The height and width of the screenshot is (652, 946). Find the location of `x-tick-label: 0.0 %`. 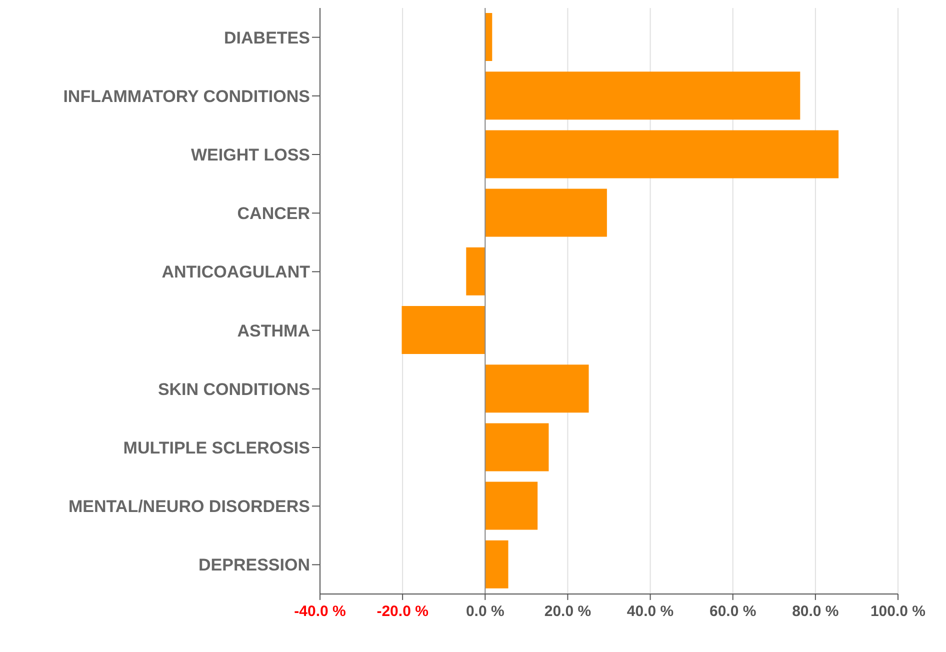

x-tick-label: 0.0 % is located at coordinates (485, 611).